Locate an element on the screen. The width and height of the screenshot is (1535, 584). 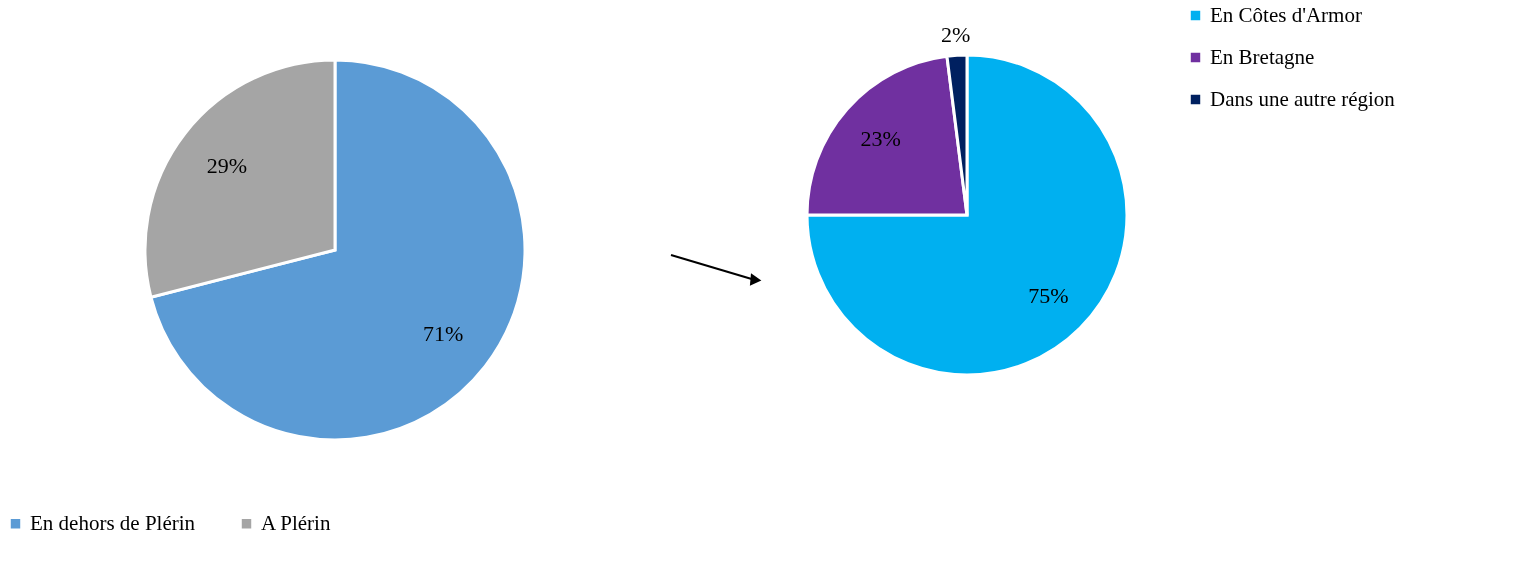
legend-label: Dans une autre région is located at coordinates (1303, 98).